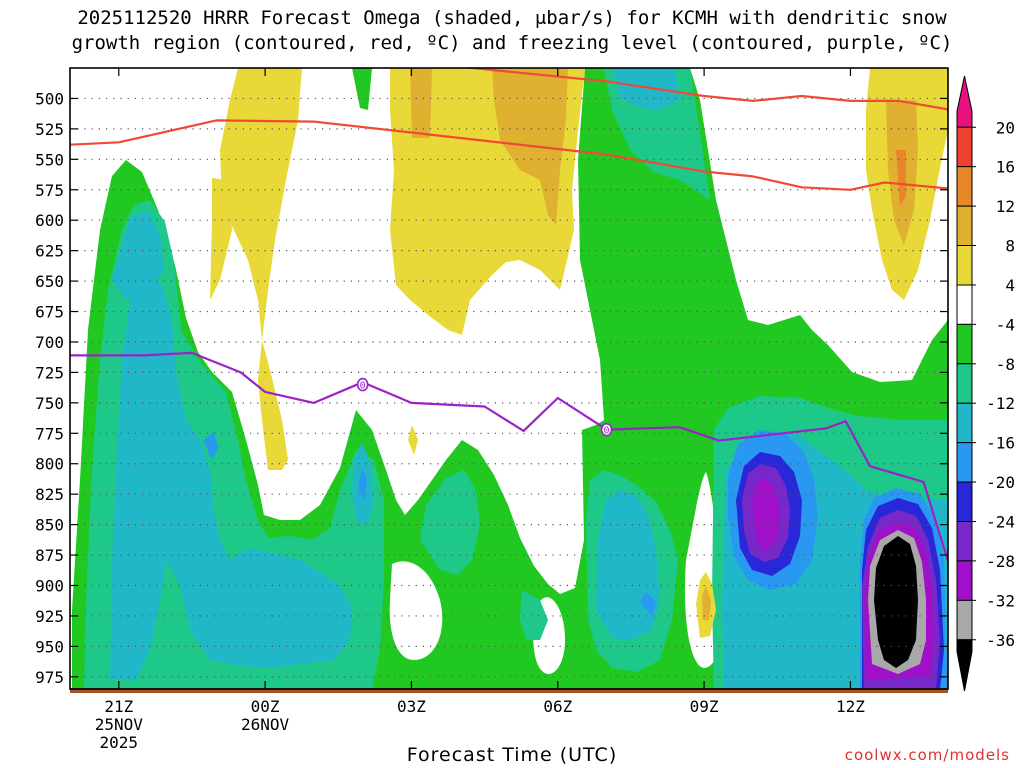 The image size is (1024, 768). I want to click on x-tick-label: 00Z, so click(265, 706).